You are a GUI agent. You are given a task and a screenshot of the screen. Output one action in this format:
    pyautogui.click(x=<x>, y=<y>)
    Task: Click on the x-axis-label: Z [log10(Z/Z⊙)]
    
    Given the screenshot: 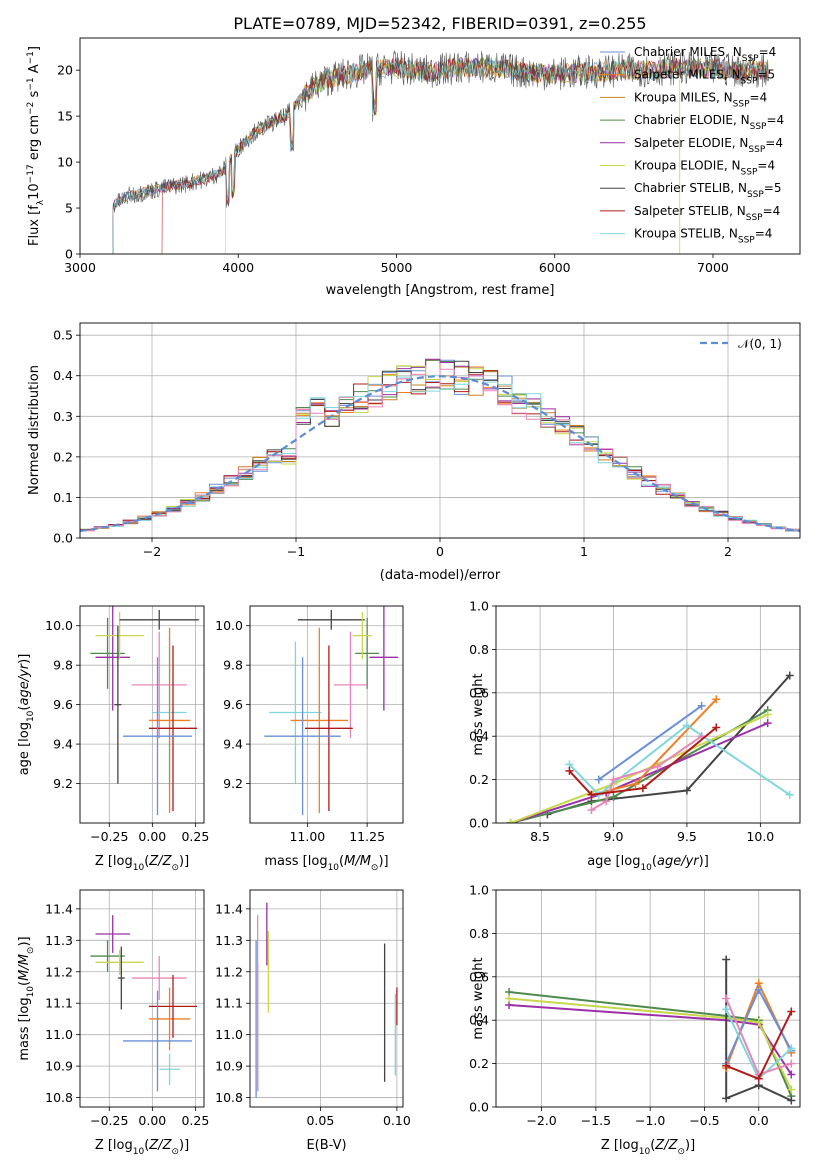 What is the action you would take?
    pyautogui.click(x=142, y=863)
    